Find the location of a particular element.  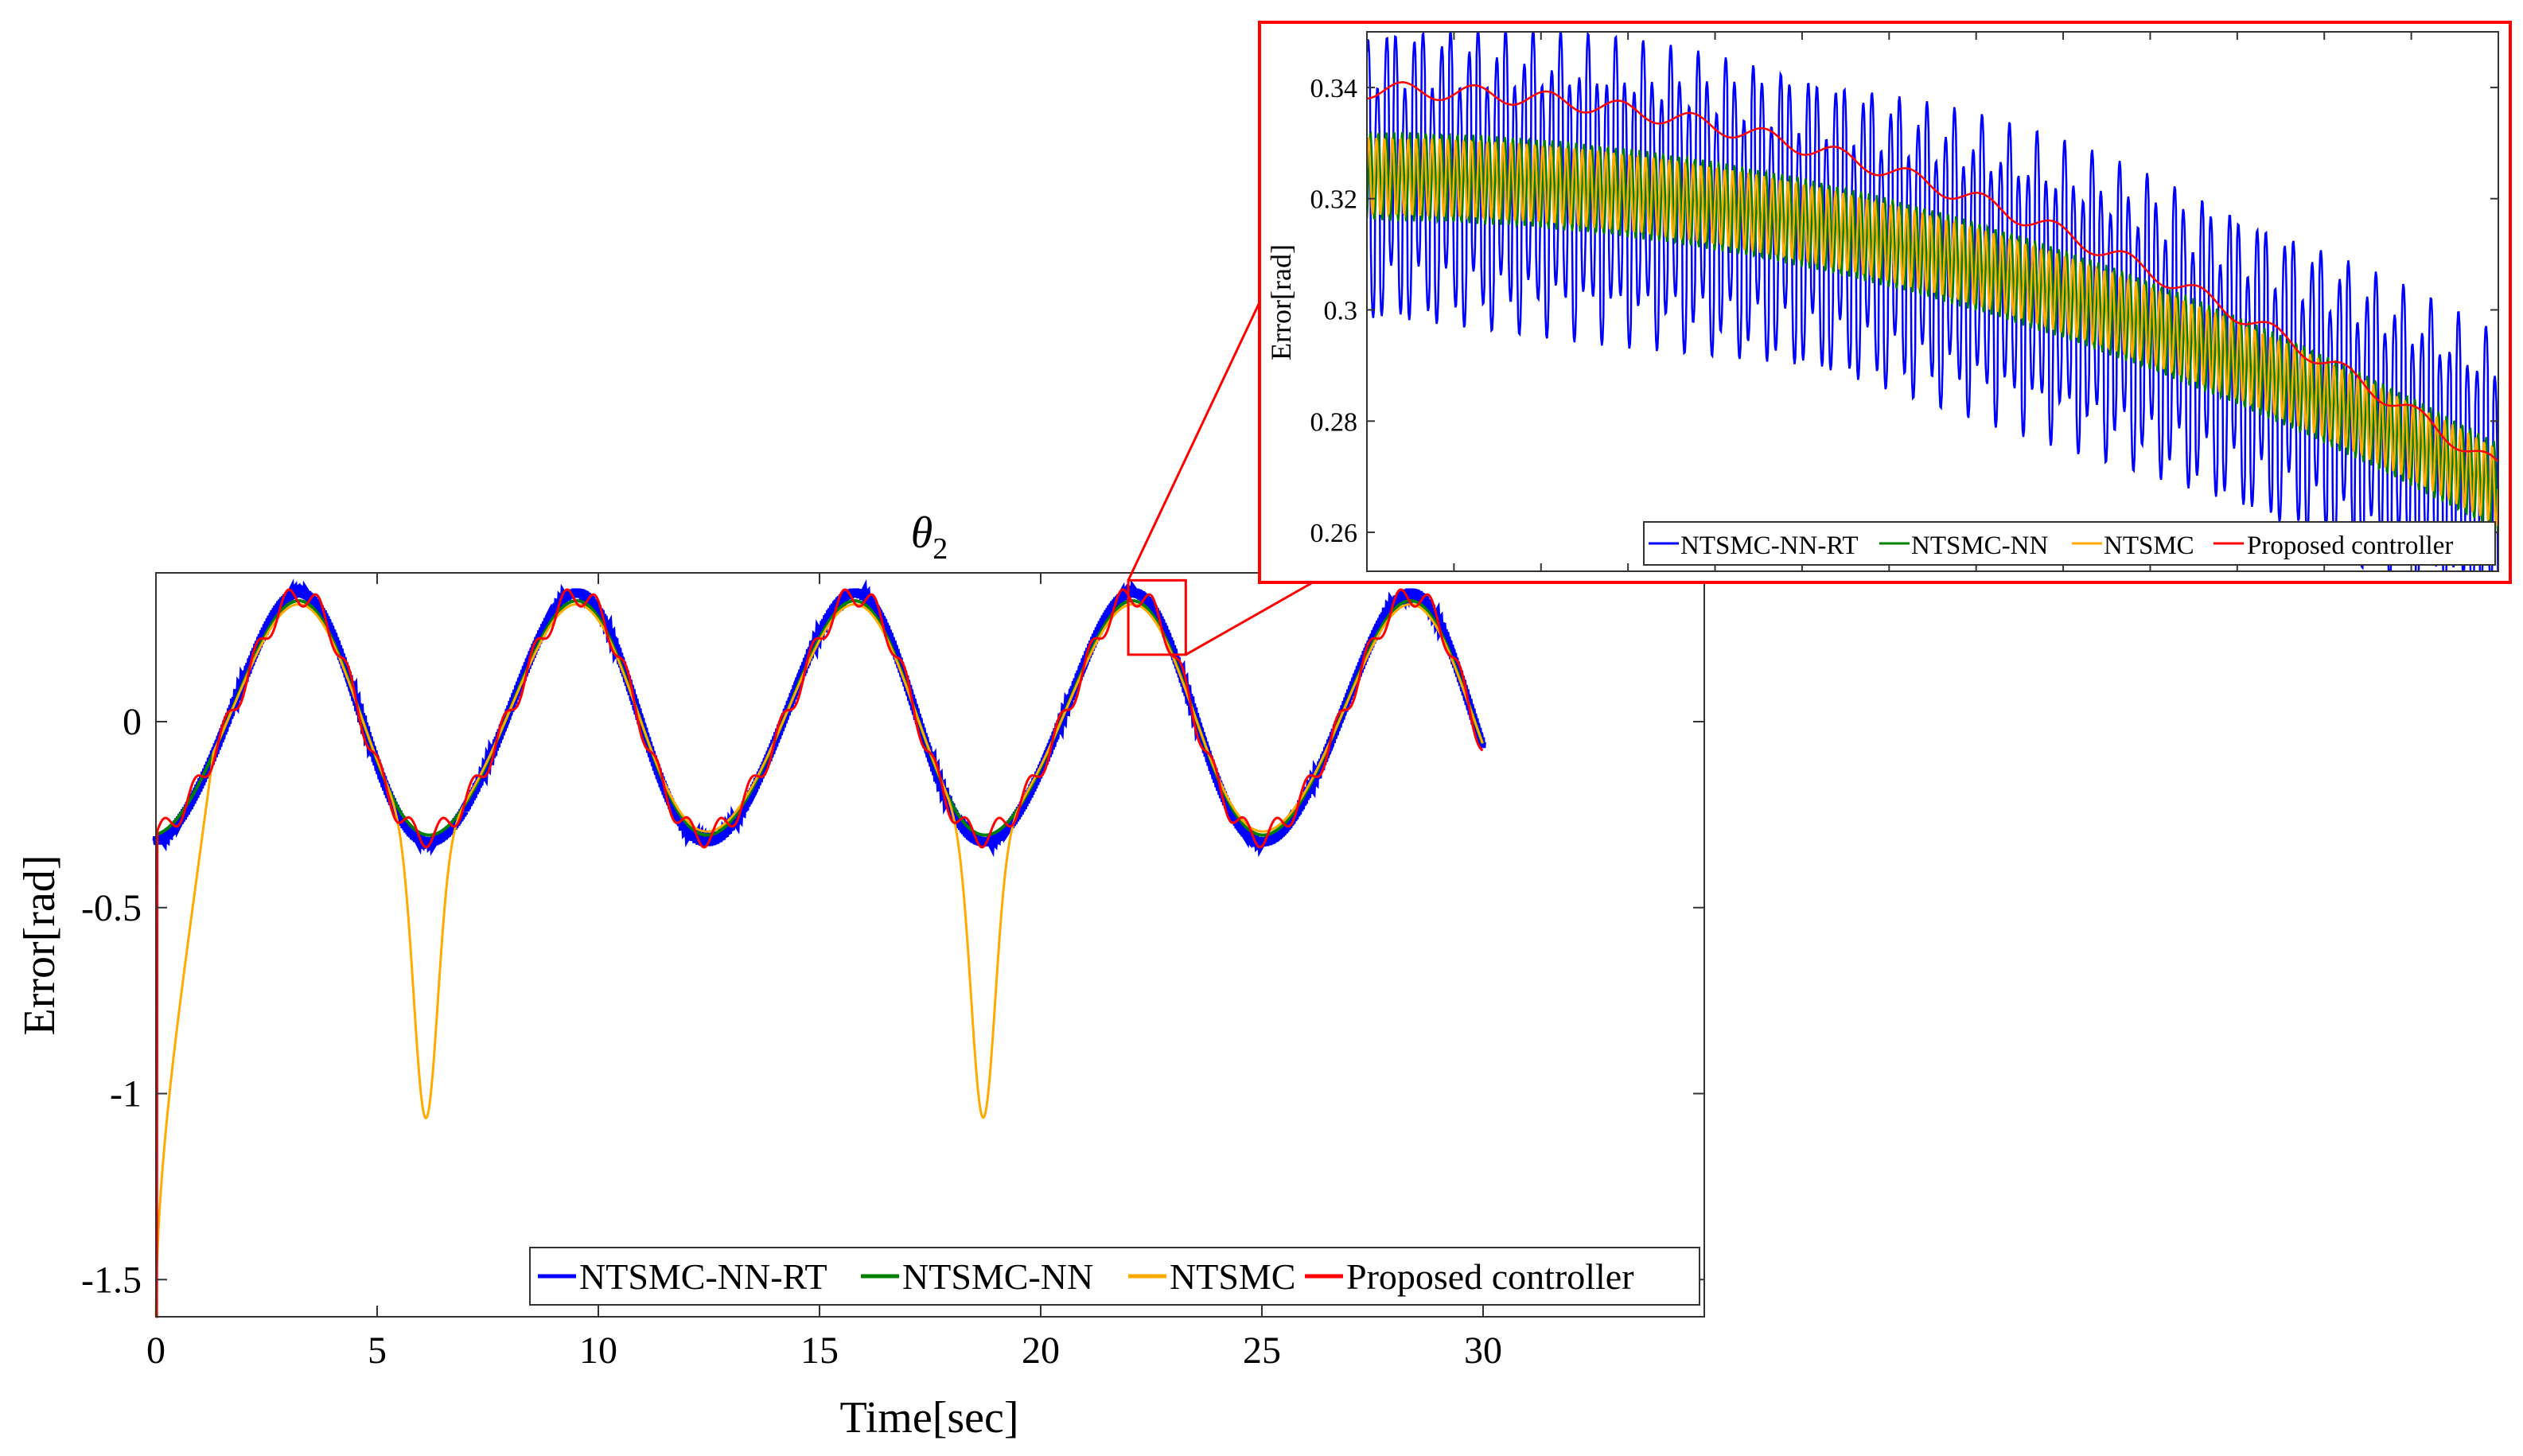

main-x-tick-label: 30 is located at coordinates (1483, 1350).